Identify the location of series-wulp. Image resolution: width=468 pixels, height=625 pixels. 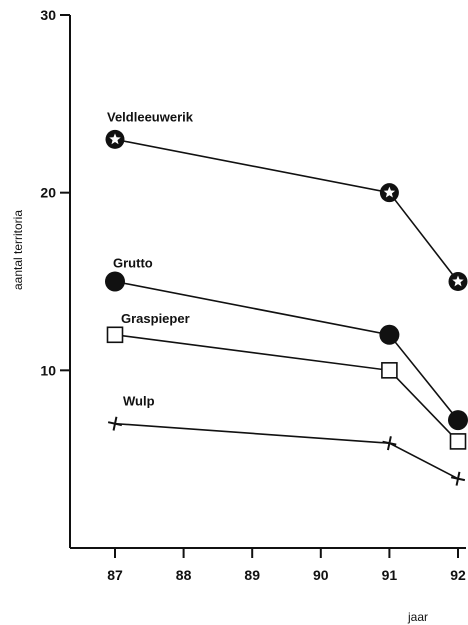
(286, 451).